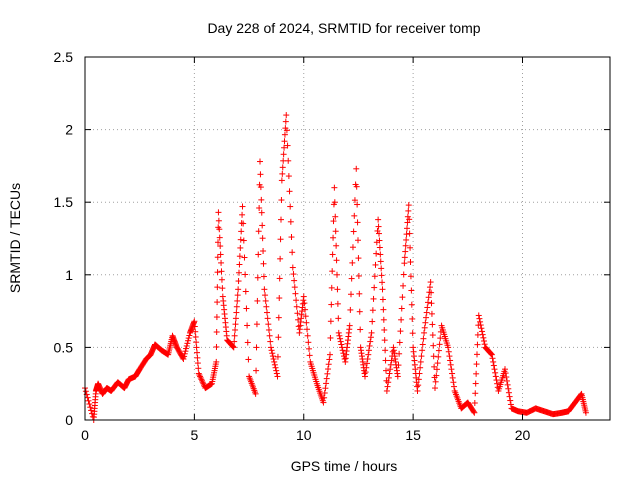  What do you see at coordinates (304, 435) in the screenshot?
I see `x-tick-label: 10` at bounding box center [304, 435].